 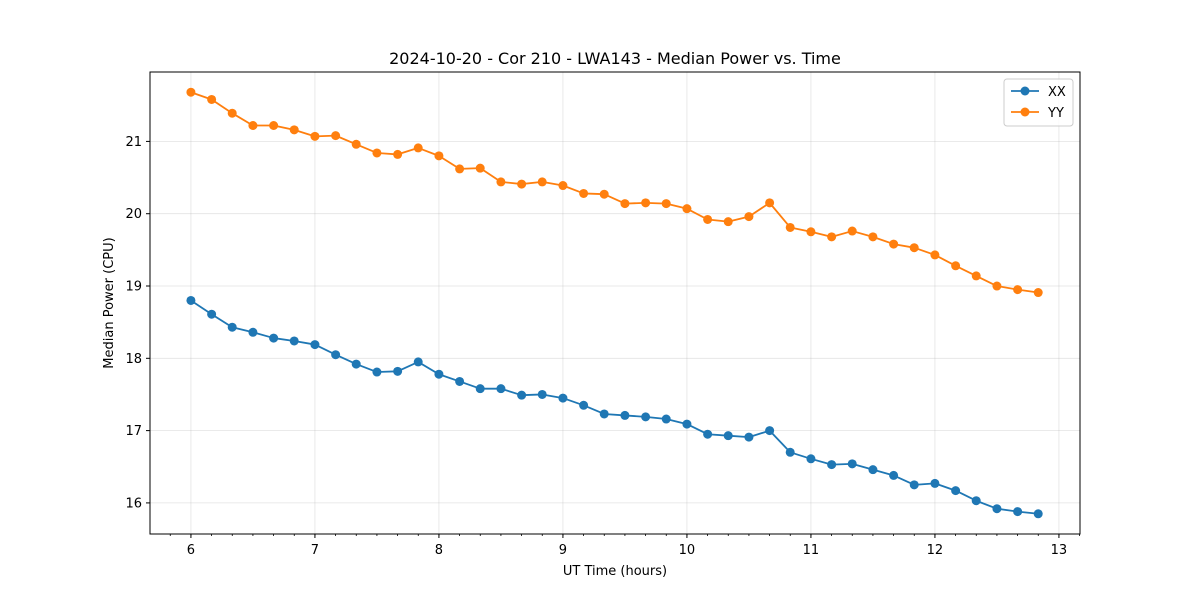 I want to click on x-tick-label: 6, so click(x=191, y=550).